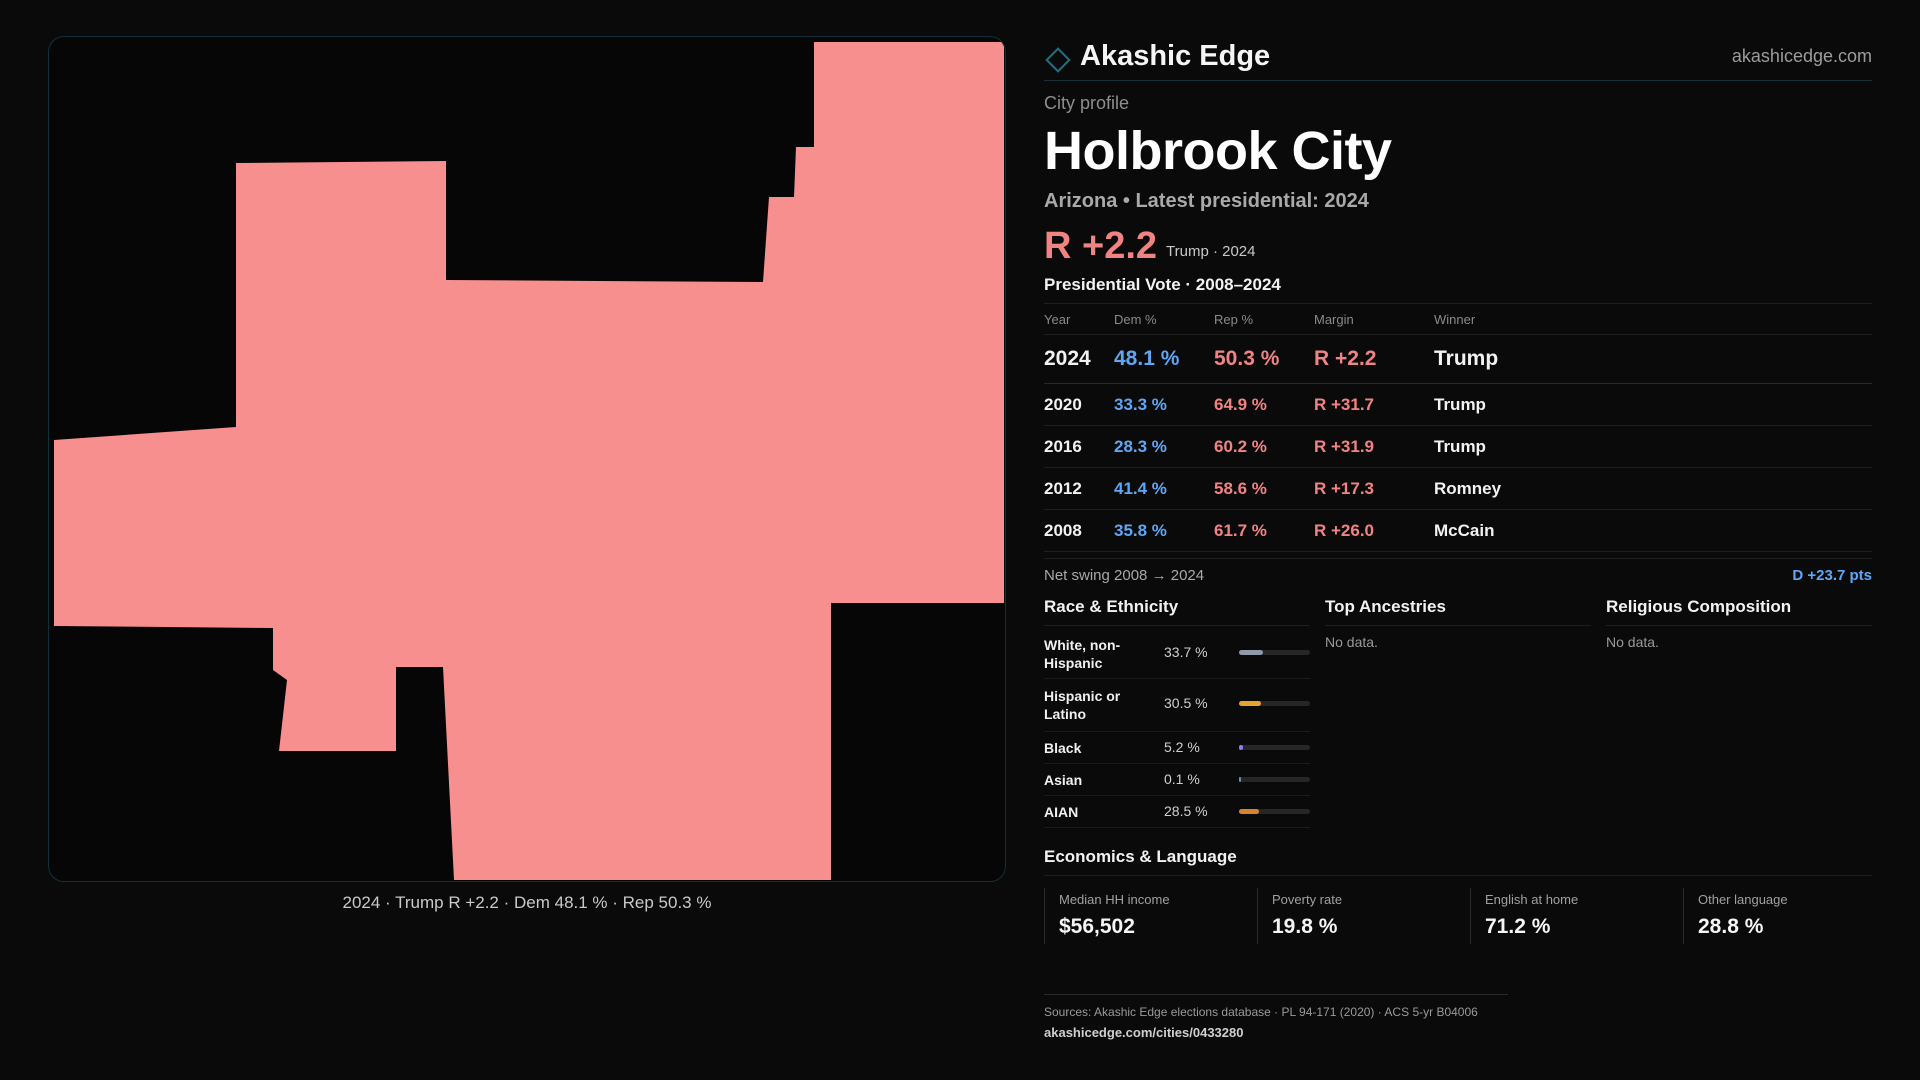 The height and width of the screenshot is (1080, 1920). I want to click on cell-margin: R +31.9, so click(1374, 446).